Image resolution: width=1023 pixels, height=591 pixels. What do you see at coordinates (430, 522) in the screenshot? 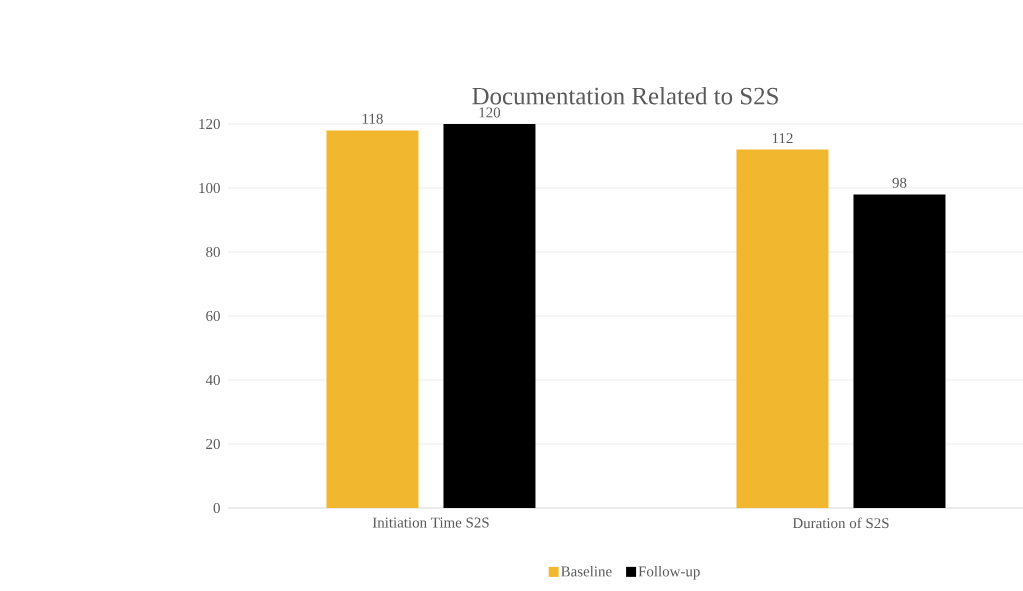
I see `x-tick-label: Initiation Time S2S` at bounding box center [430, 522].